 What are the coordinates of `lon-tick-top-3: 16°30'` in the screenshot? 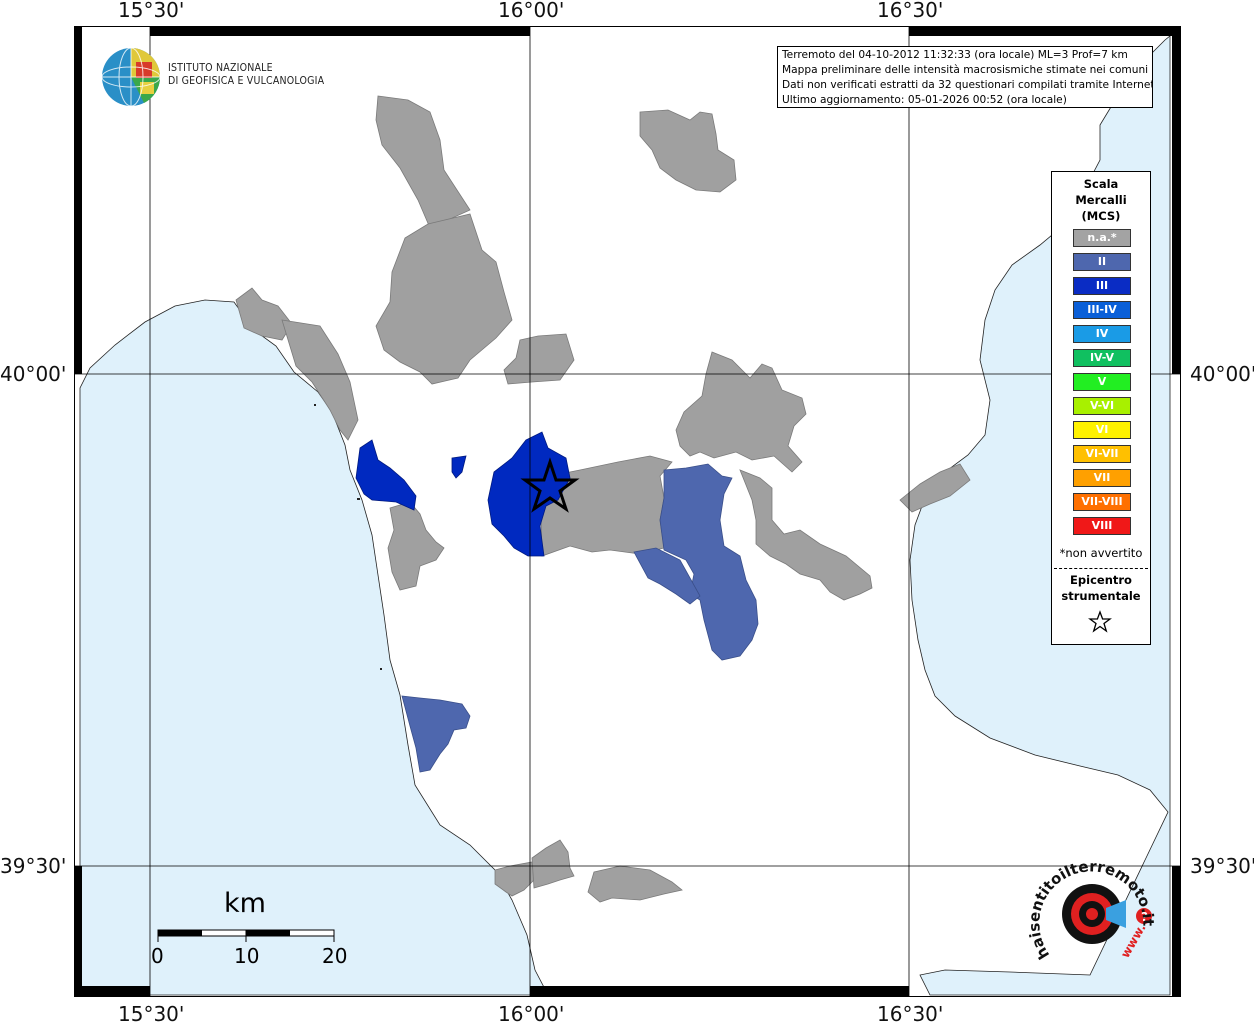 It's located at (910, 11).